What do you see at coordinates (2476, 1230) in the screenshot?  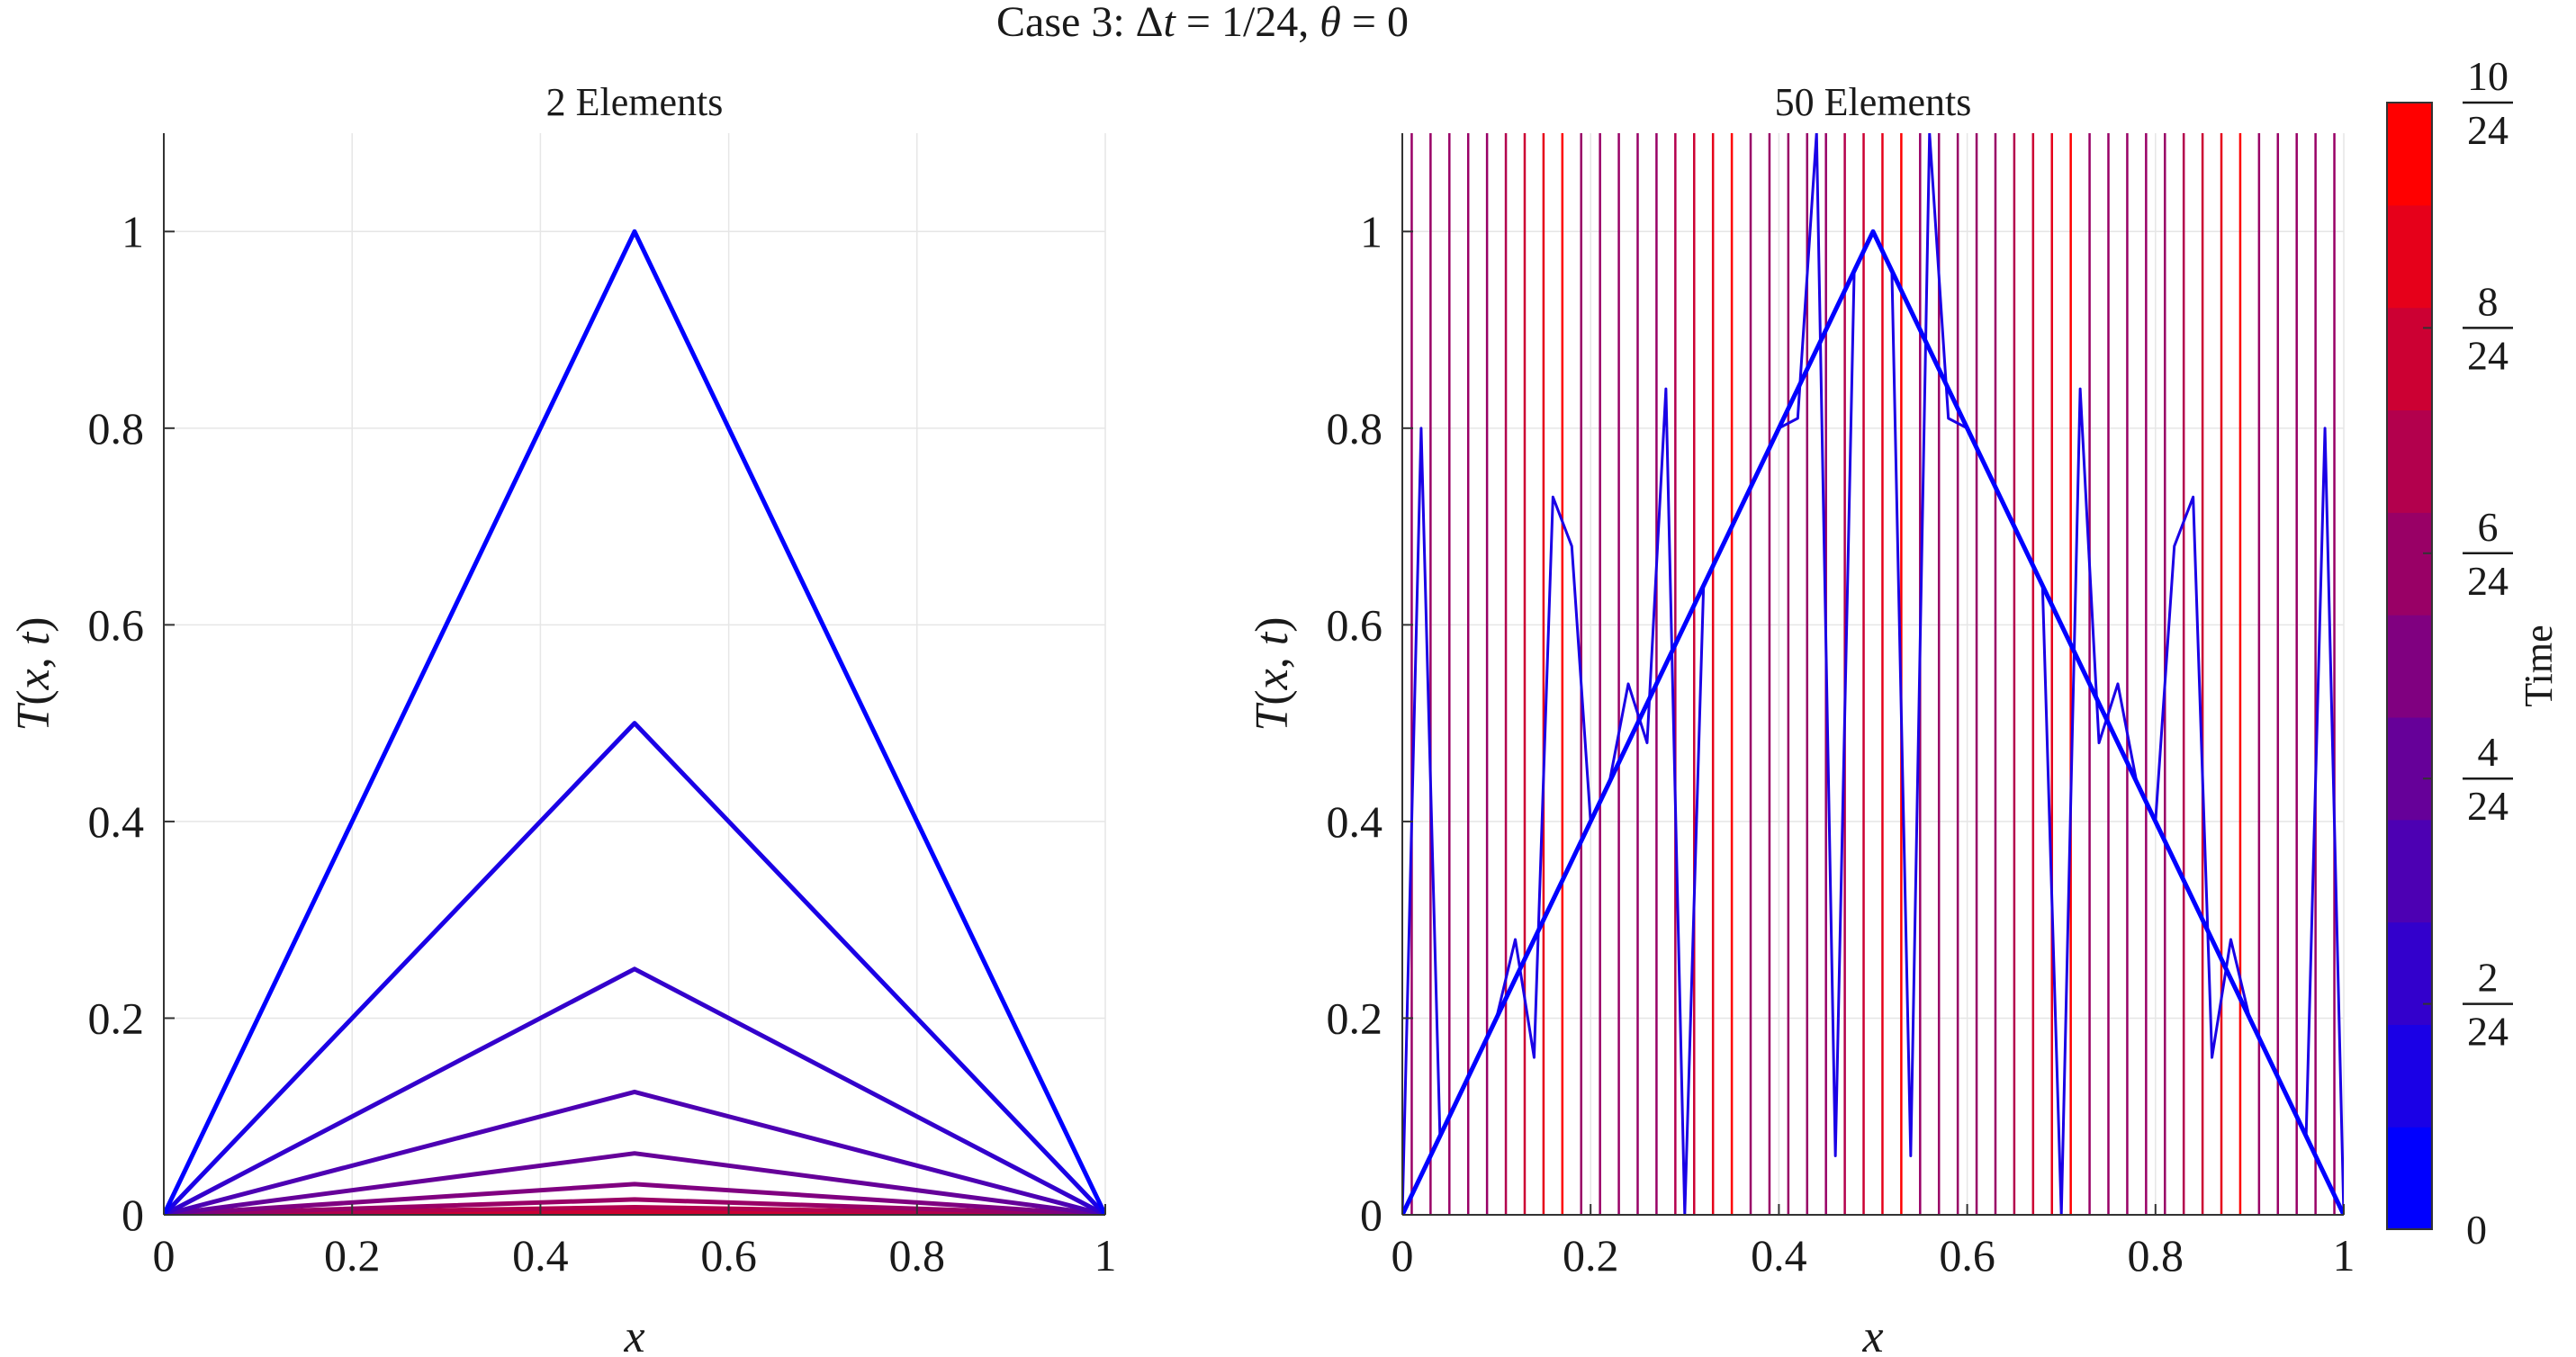 I see `colorbar-tick-label: 0` at bounding box center [2476, 1230].